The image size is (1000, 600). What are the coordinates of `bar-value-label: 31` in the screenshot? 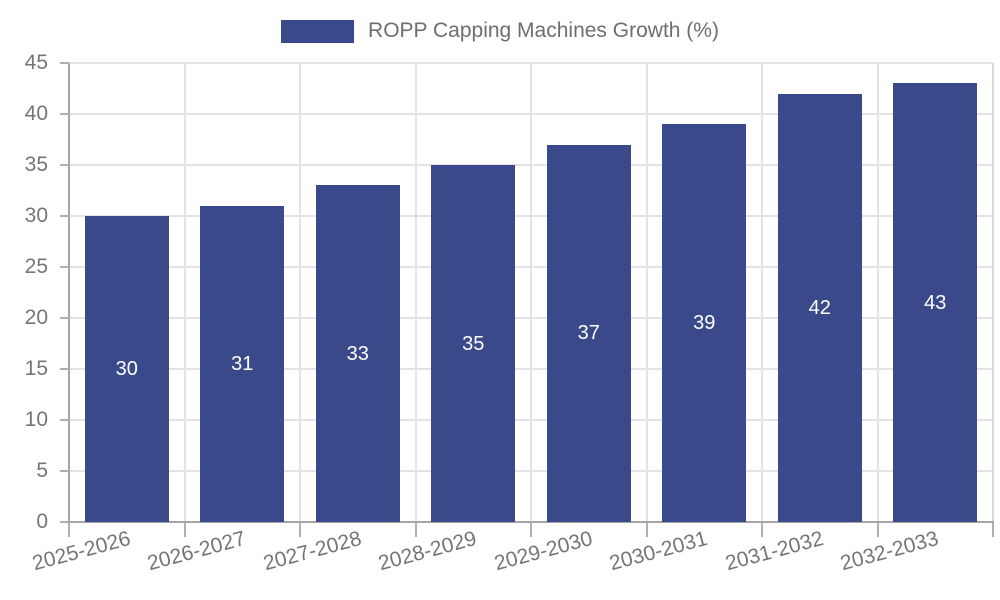 It's located at (242, 363).